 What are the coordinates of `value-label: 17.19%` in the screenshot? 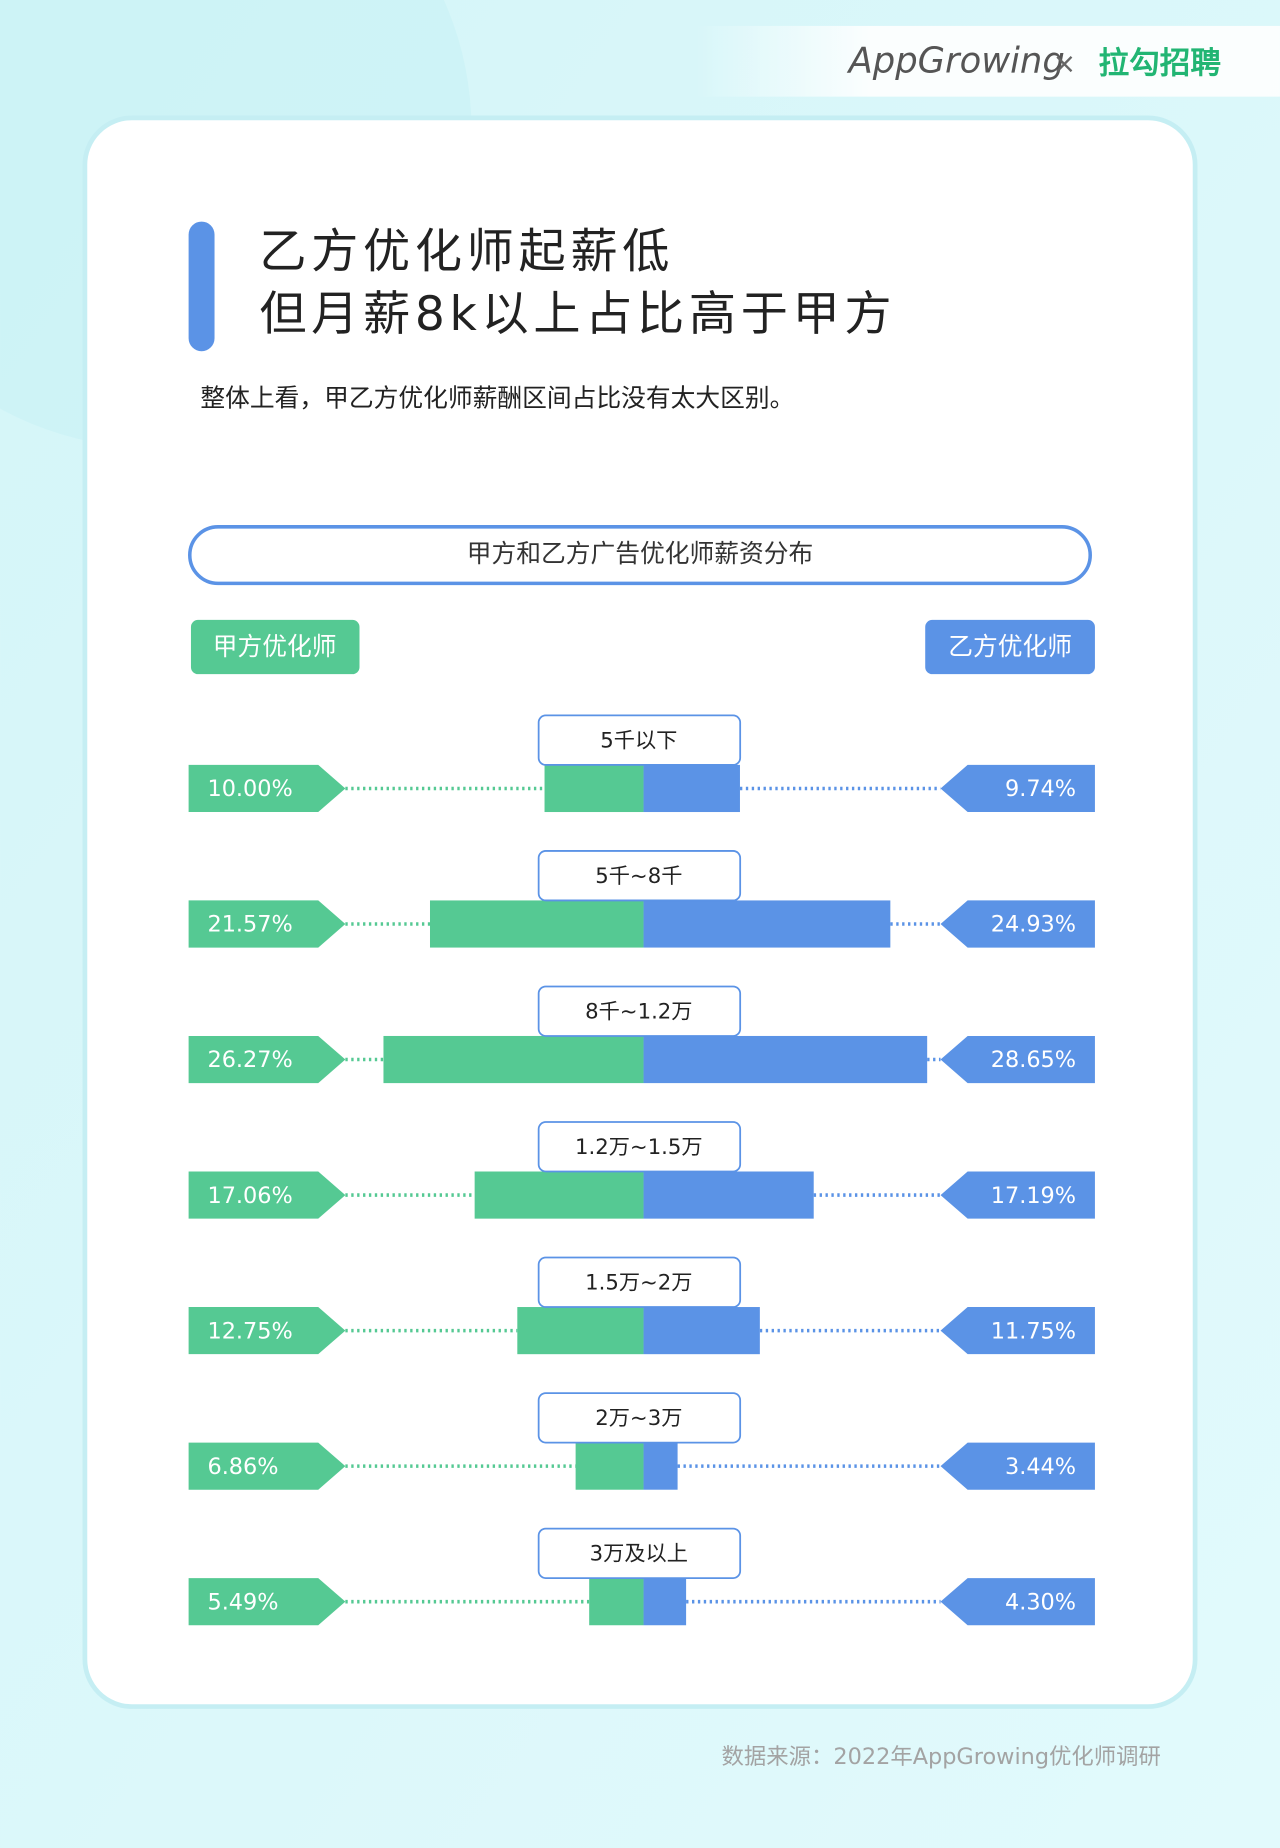 It's located at (1033, 1196).